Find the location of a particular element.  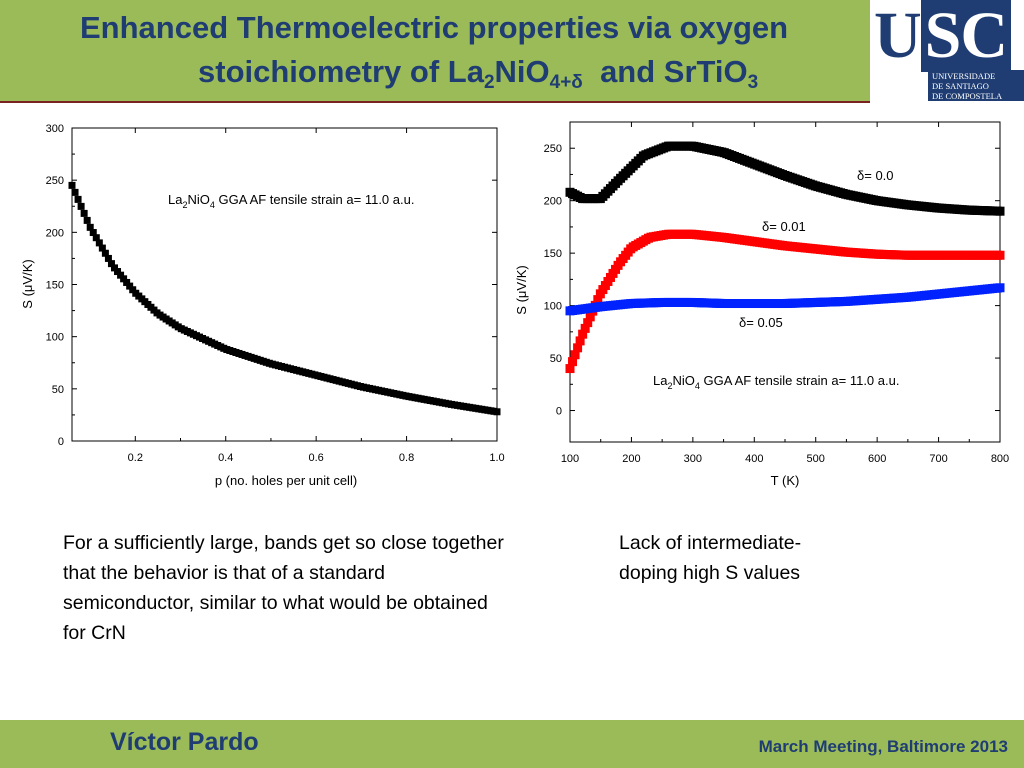

x-tick-label: 200 is located at coordinates (631, 459).